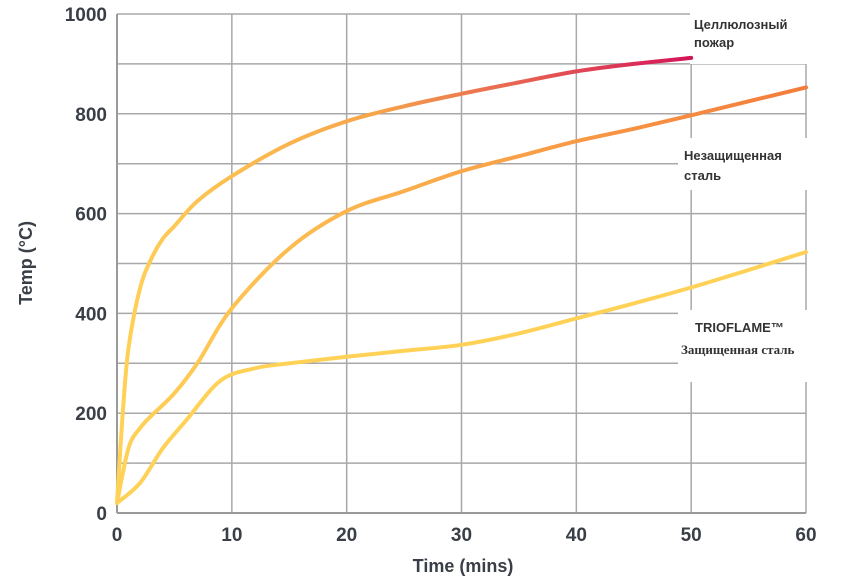 Image resolution: width=843 pixels, height=583 pixels. I want to click on legend-bg-cellulose, so click(765, 38).